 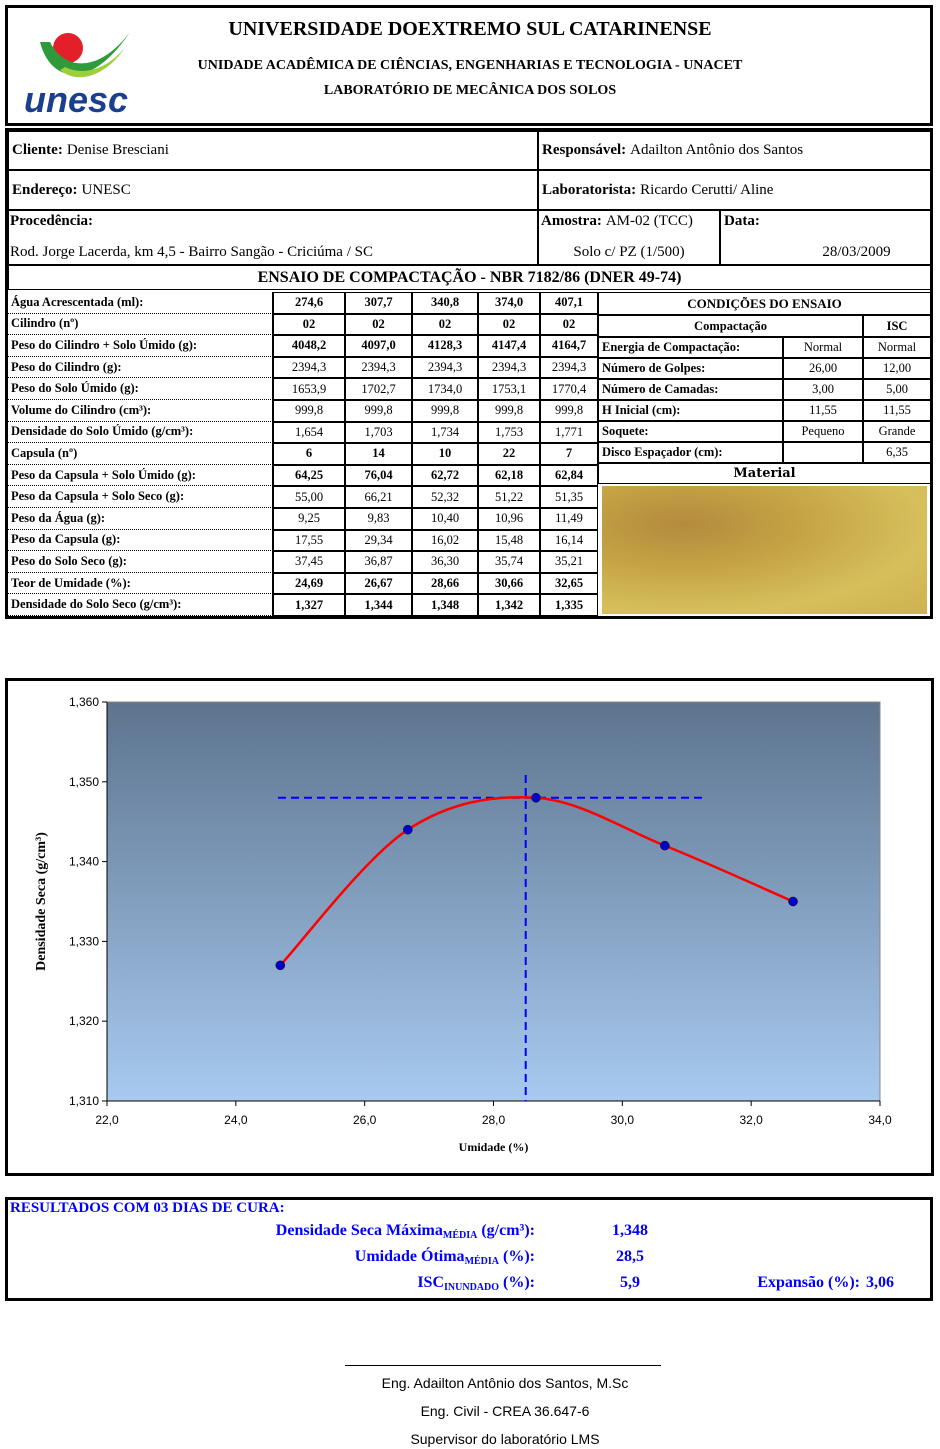 I want to click on table-cell: 30,66, so click(x=509, y=583).